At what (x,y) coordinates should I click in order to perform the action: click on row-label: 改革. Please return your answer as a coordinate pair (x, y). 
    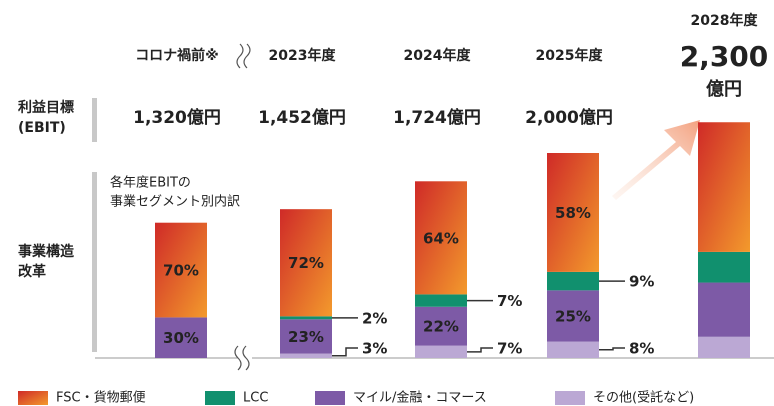
    Looking at the image, I should click on (32, 271).